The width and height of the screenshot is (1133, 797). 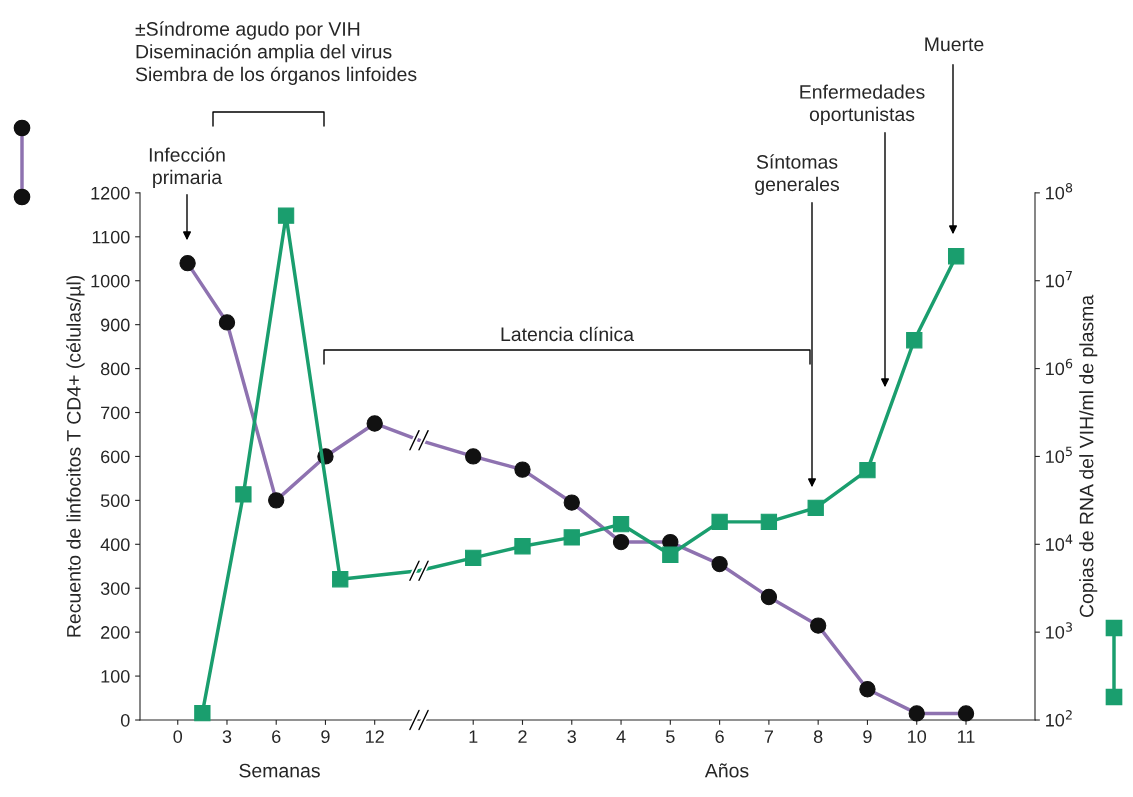 I want to click on y-tick-label: 300, so click(x=115, y=588).